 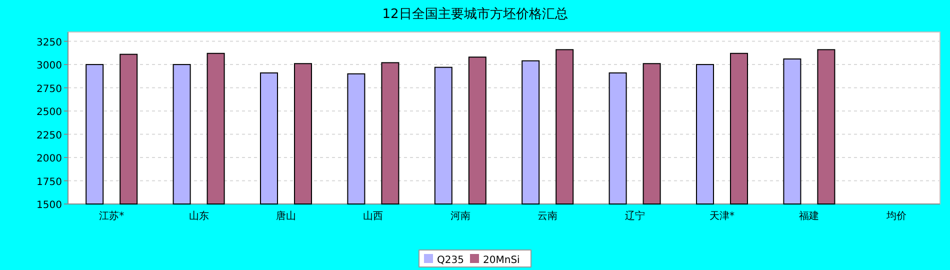 What do you see at coordinates (450, 260) in the screenshot?
I see `legend-label: Q235` at bounding box center [450, 260].